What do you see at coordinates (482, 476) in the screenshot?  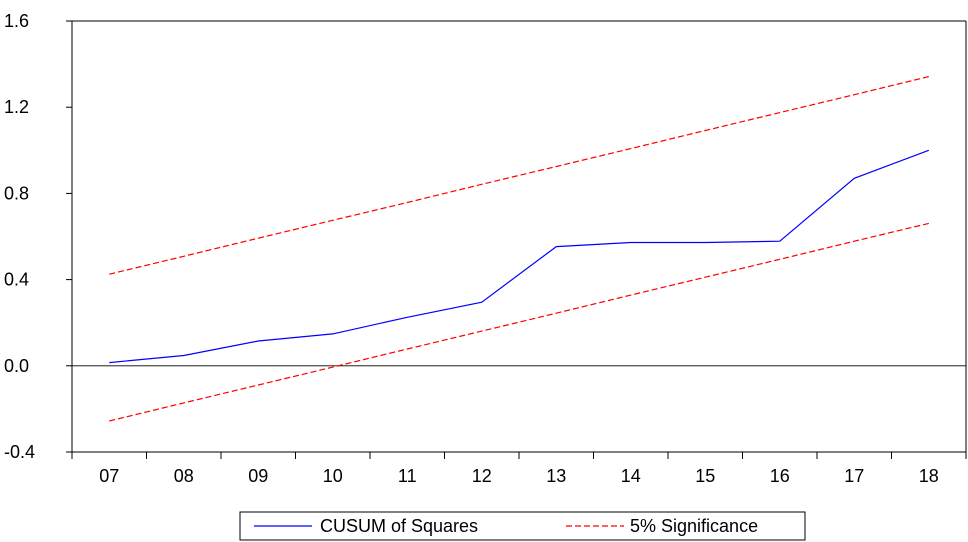 I see `x-tick-label: 12` at bounding box center [482, 476].